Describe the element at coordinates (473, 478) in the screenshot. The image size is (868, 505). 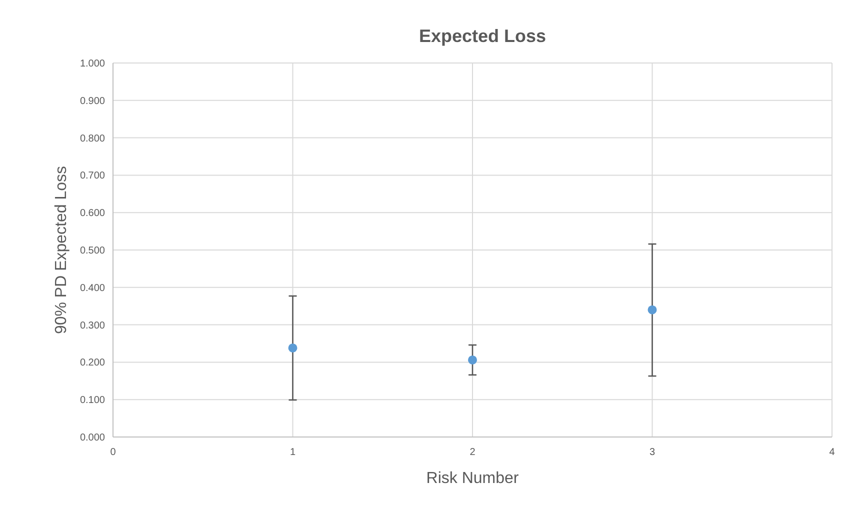
I see `x-axis-title: Risk Number` at that location.